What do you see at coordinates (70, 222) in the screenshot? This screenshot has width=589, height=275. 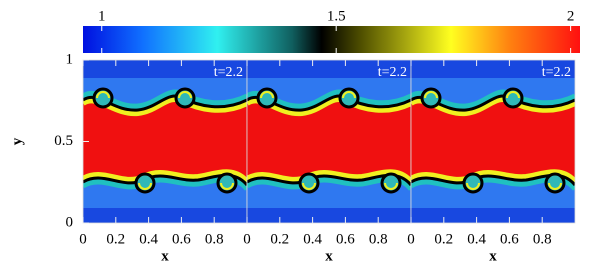 I see `y-tick-label: 0` at bounding box center [70, 222].